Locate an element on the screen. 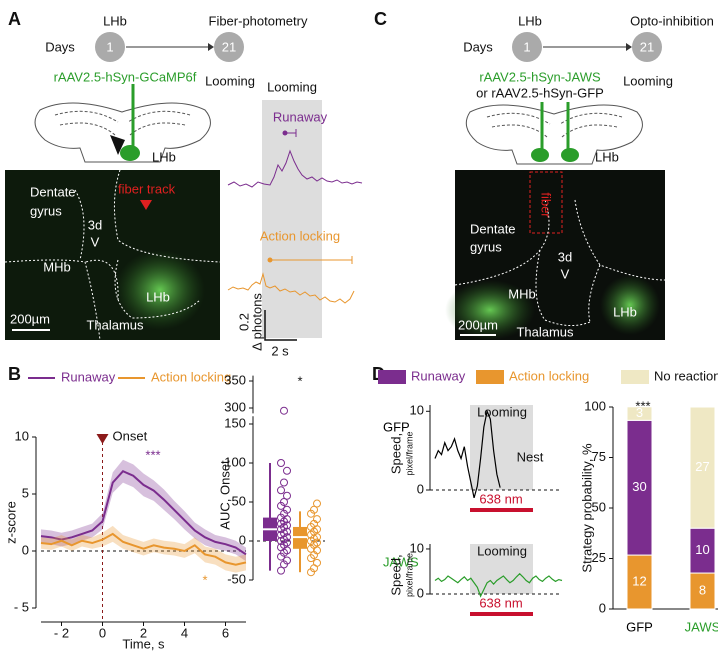 This screenshot has height=651, width=718. y-tick-label: 10 is located at coordinates (22, 435).